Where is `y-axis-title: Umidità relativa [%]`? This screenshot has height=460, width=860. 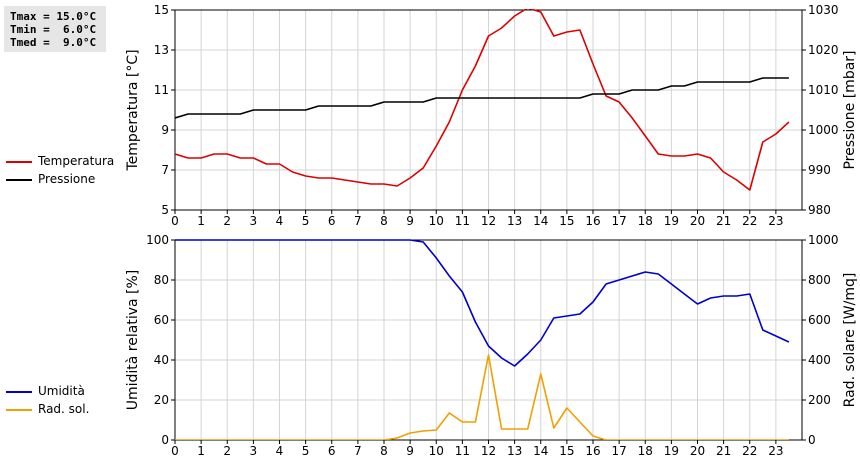
y-axis-title: Umidità relativa [%] is located at coordinates (133, 340).